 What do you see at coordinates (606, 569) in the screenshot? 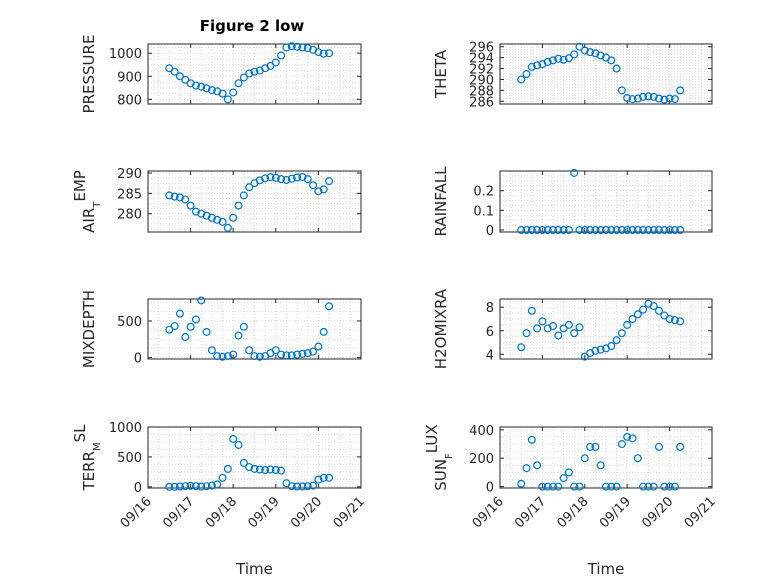
I see `x-axis-label: Time` at bounding box center [606, 569].